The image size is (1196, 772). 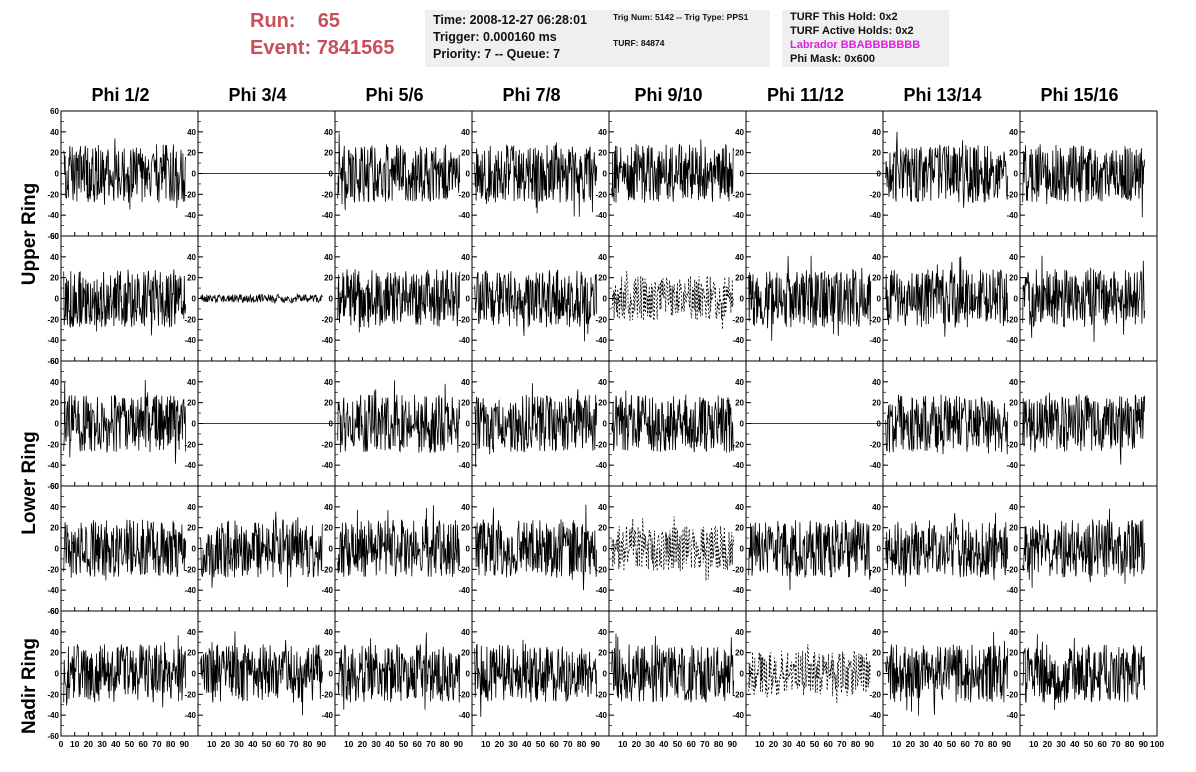 I want to click on turf-active-holds-text: TURF Active Holds: 0x2, so click(x=852, y=31).